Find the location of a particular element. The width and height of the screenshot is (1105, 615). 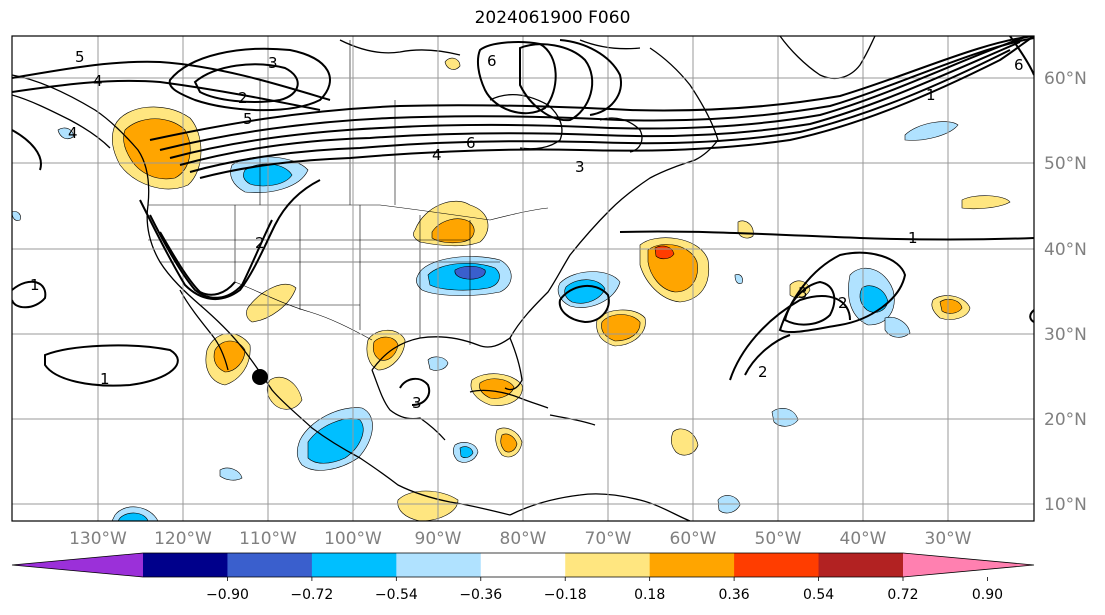

colorbar-outline is located at coordinates (523, 565).